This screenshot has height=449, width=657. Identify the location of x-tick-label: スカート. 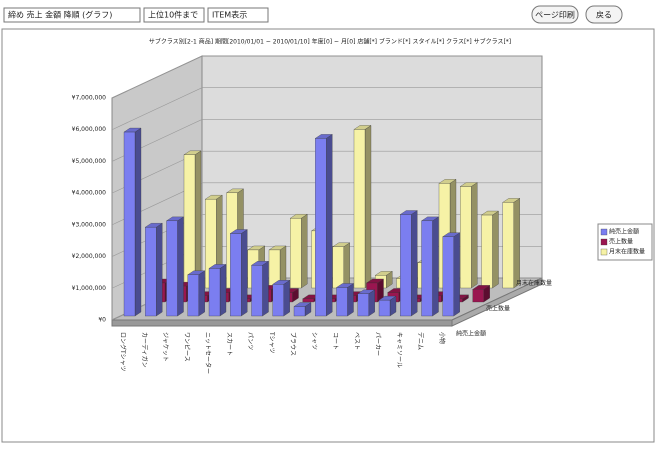
(228, 344).